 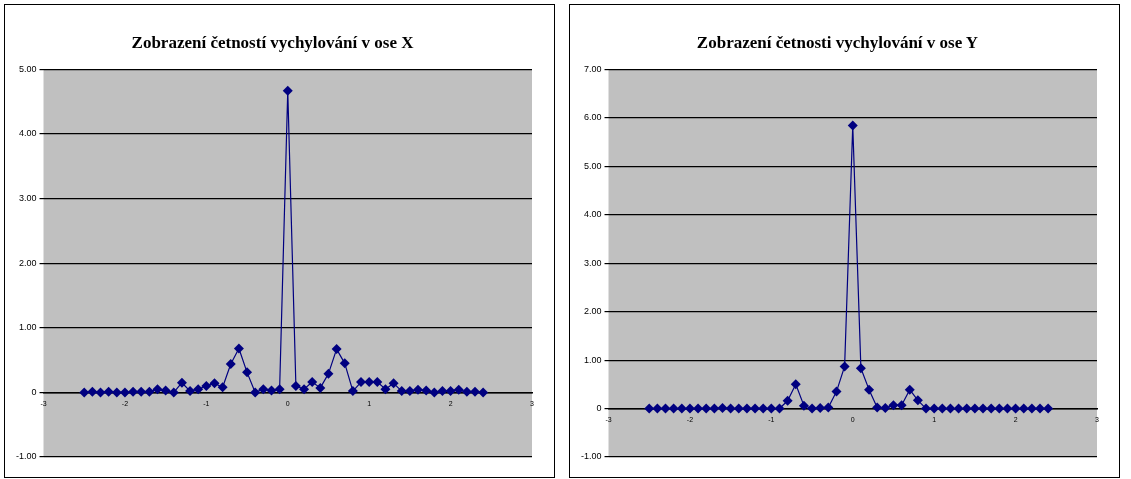 I want to click on y-tick-label: 7.00, so click(x=592, y=68).